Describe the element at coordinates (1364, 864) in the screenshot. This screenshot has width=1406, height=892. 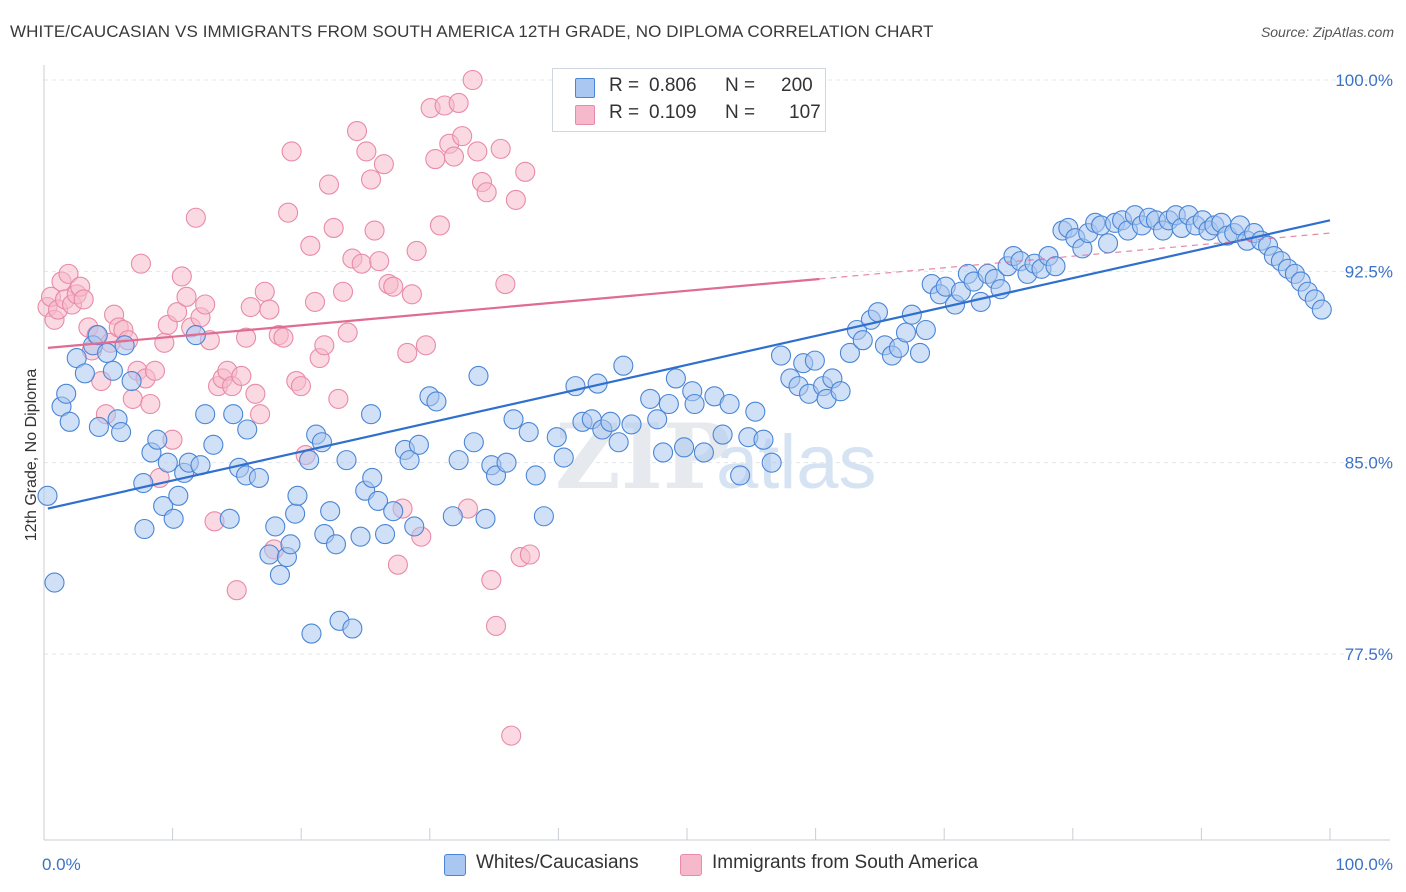
I see `x-tick-label: 100.0%` at that location.